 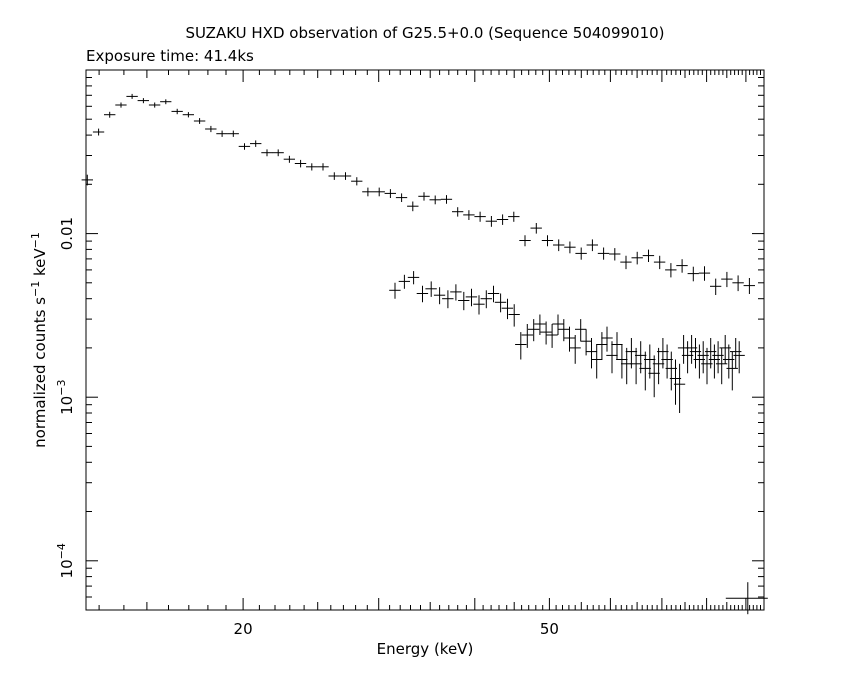 What do you see at coordinates (40, 372) in the screenshot?
I see `y-axis-label-base: normalized counts s` at bounding box center [40, 372].